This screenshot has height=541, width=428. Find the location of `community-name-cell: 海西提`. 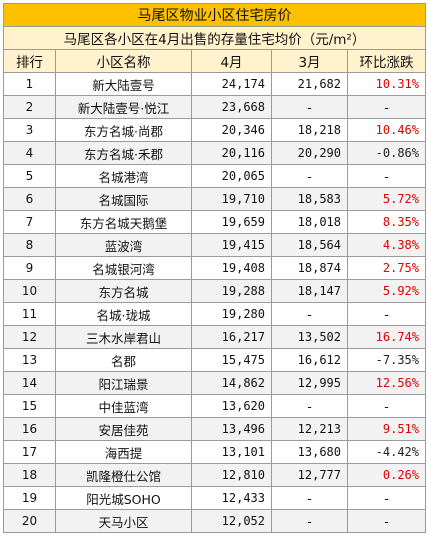

community-name-cell: 海西提 is located at coordinates (123, 452).